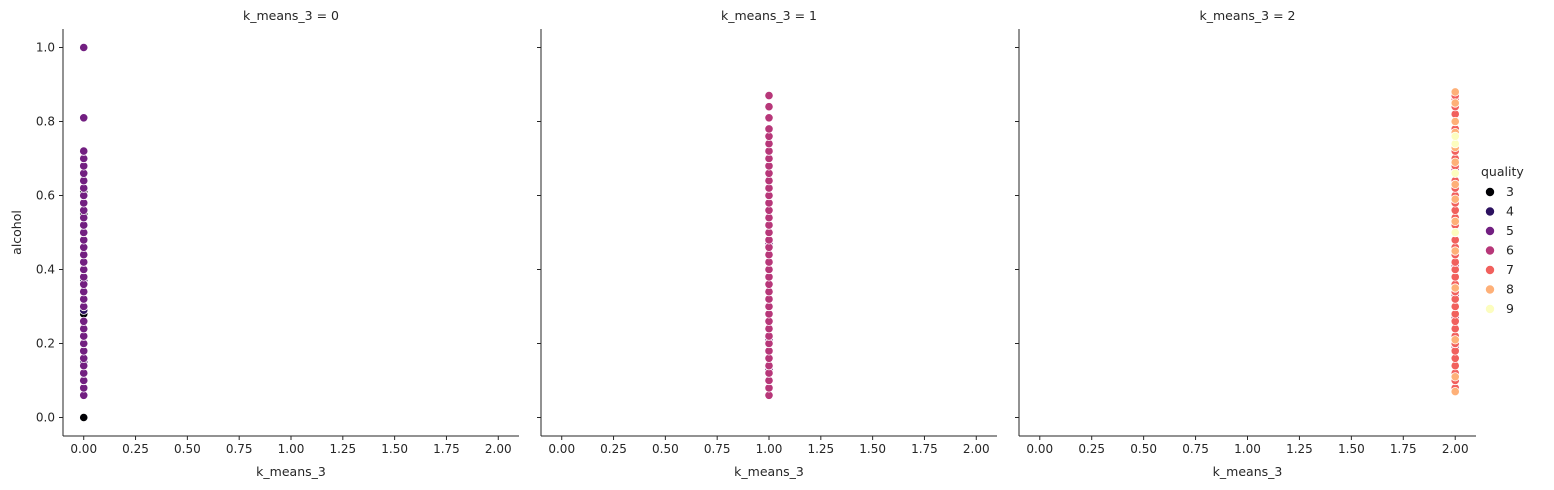 The height and width of the screenshot is (490, 1554). I want to click on legend-label-8: 8, so click(1510, 289).